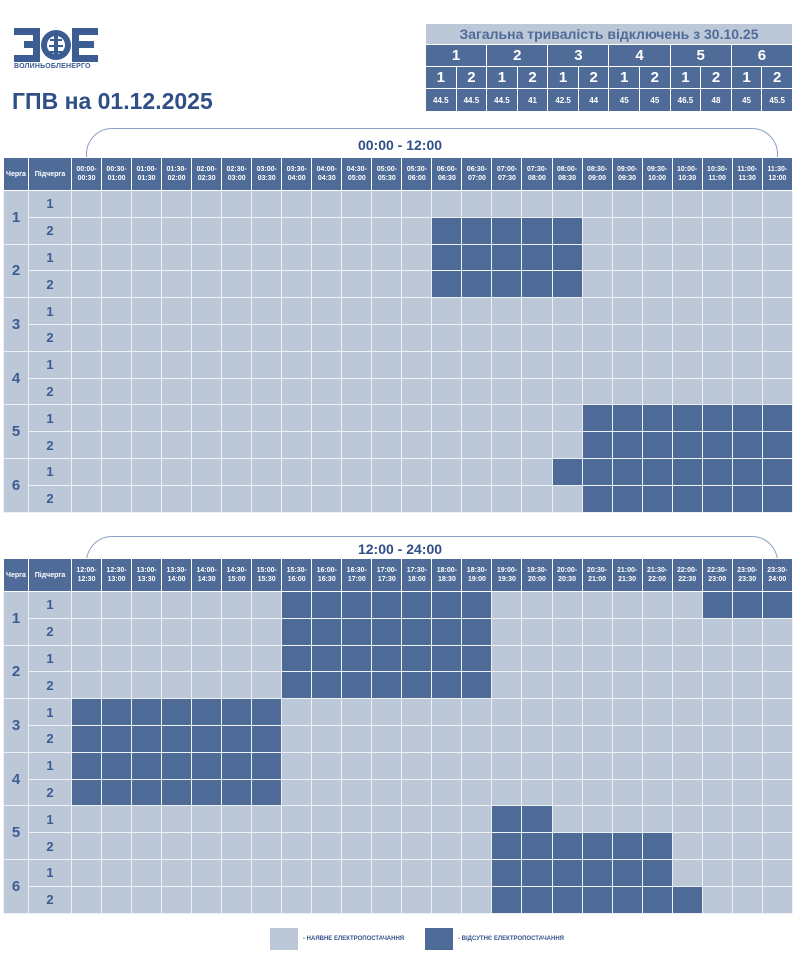 This screenshot has width=800, height=972. Describe the element at coordinates (57, 49) in the screenshot. I see `company-logo: ВОЛИНЬОБЛЕНЕРГО` at that location.